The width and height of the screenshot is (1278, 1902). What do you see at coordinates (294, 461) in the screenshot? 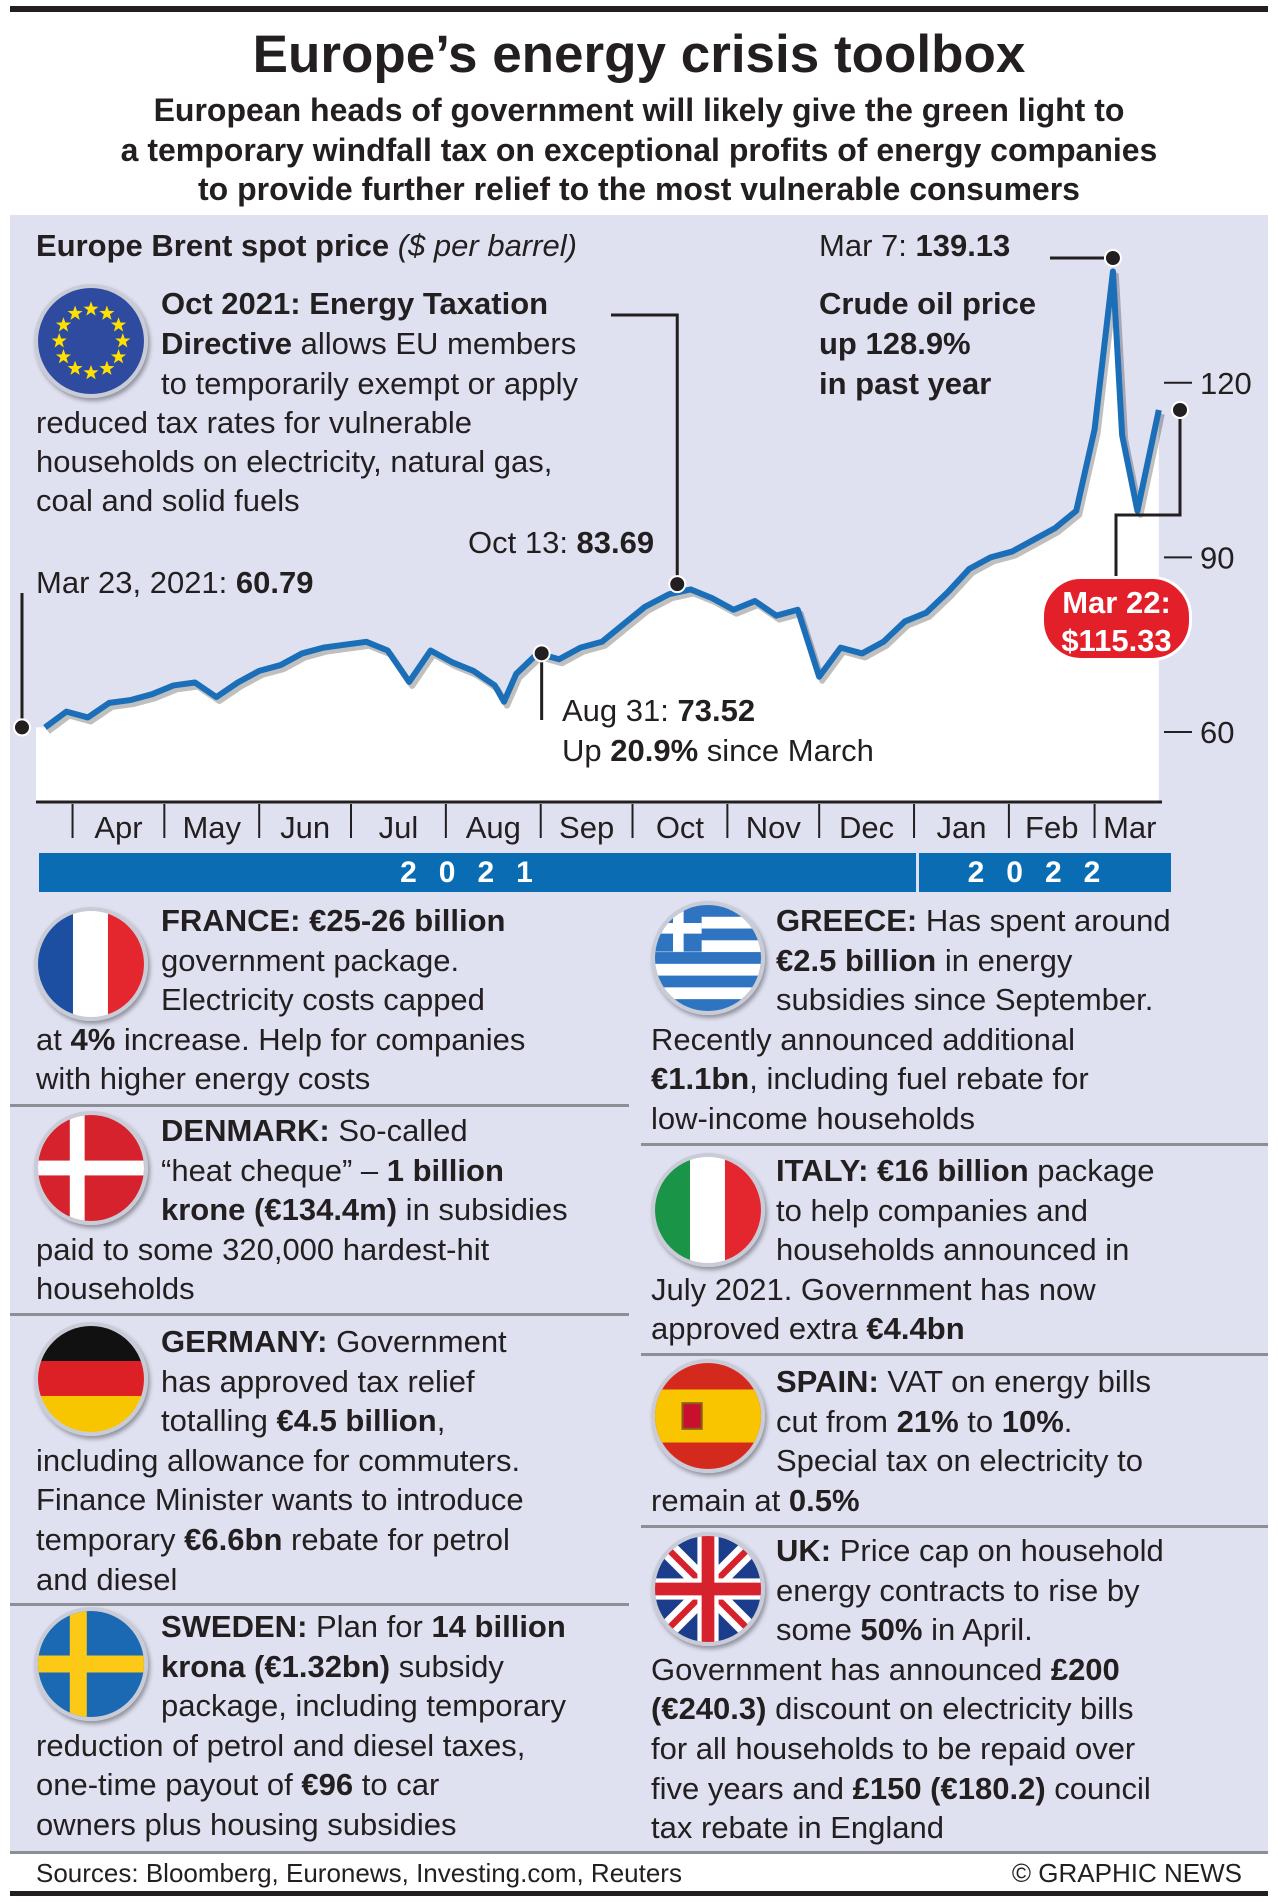
I see `directive-line: households on electricity, natural gas,` at bounding box center [294, 461].